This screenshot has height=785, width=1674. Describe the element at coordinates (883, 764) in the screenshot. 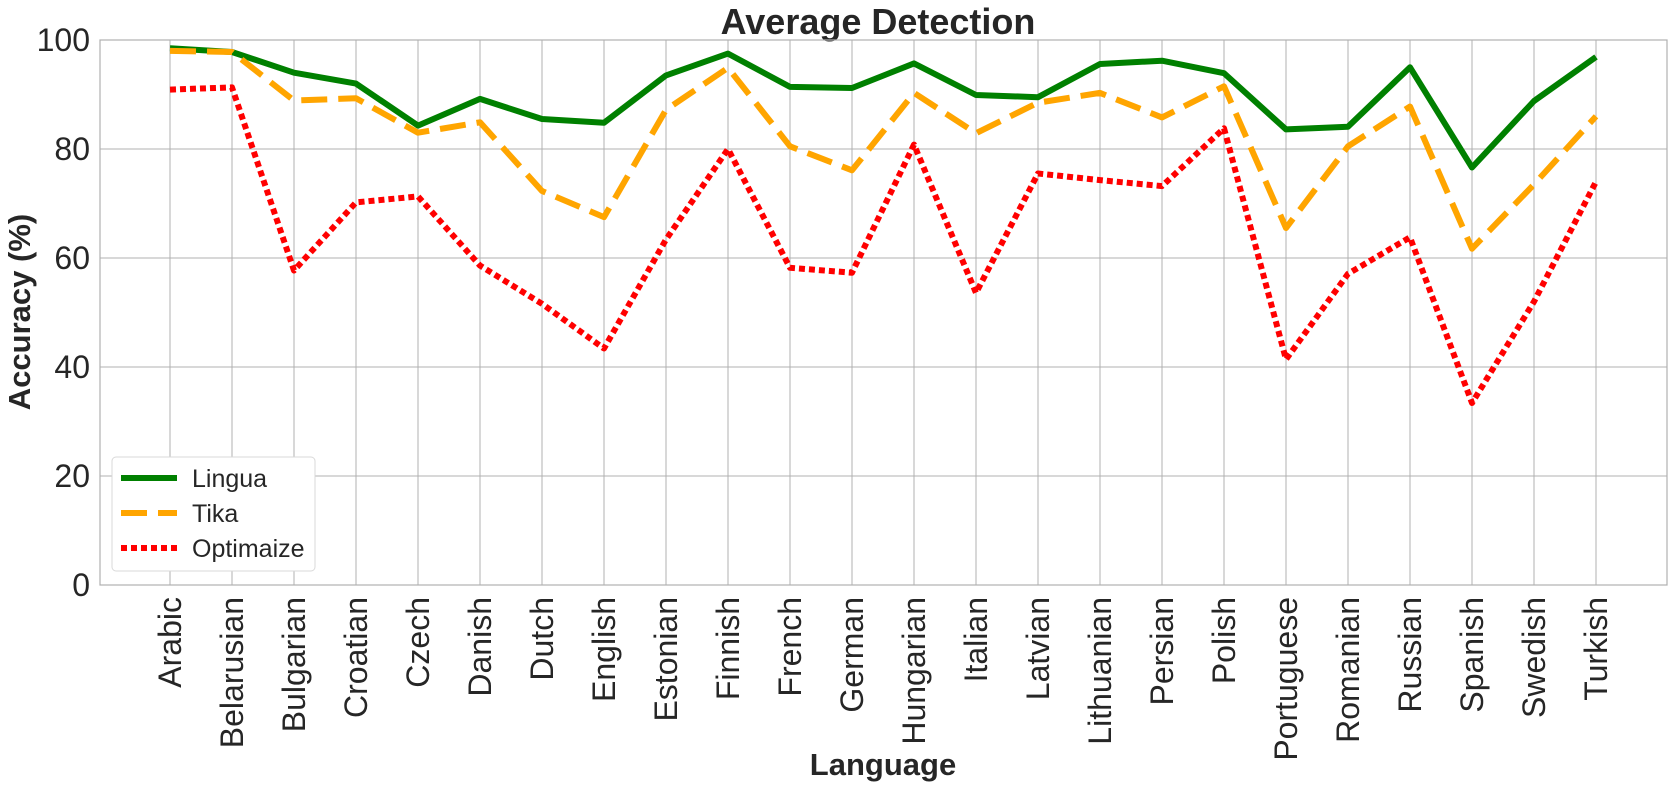

I see `x-axis-label: Language` at that location.